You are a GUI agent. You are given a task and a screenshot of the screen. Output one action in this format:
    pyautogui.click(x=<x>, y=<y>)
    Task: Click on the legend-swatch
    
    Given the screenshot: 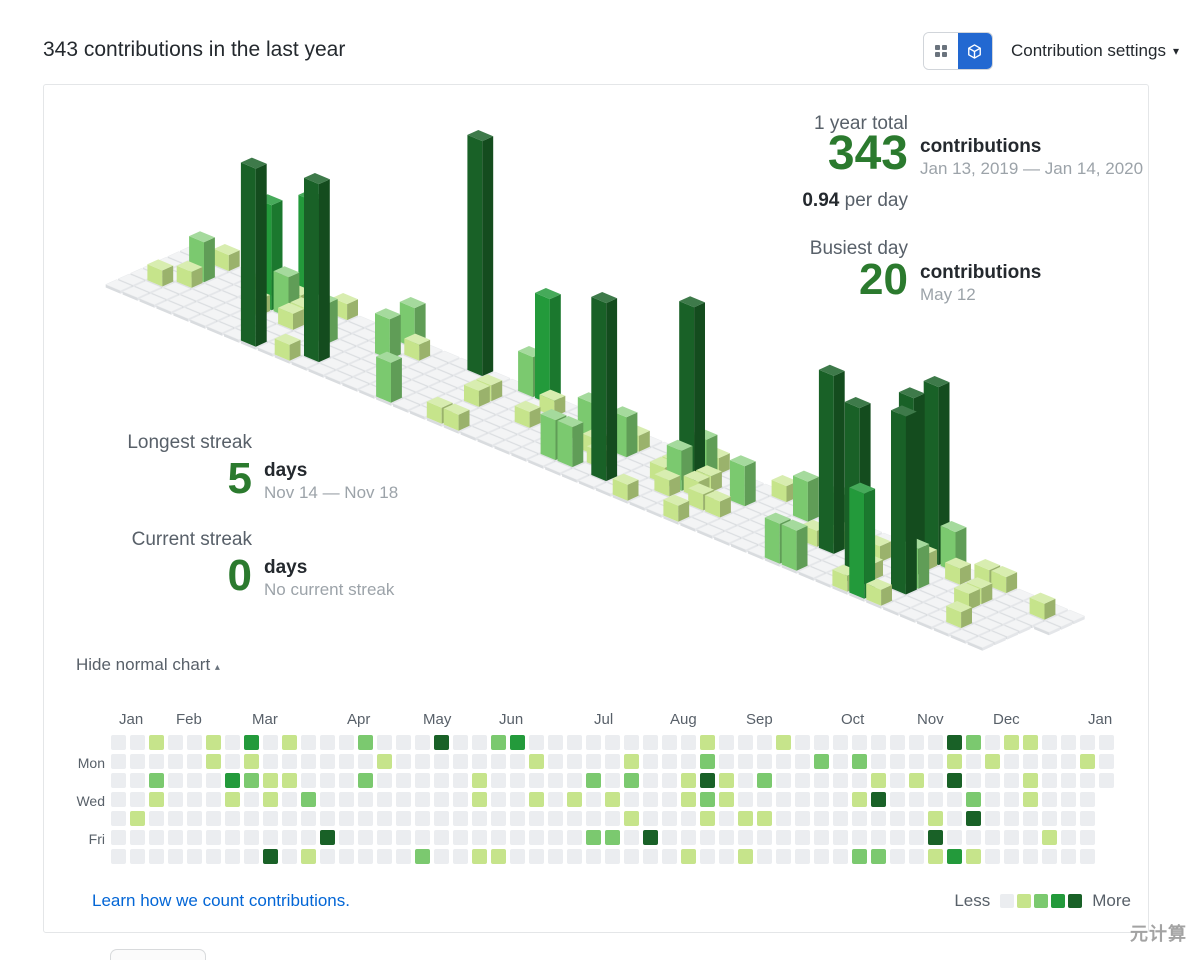 What is the action you would take?
    pyautogui.click(x=1024, y=901)
    